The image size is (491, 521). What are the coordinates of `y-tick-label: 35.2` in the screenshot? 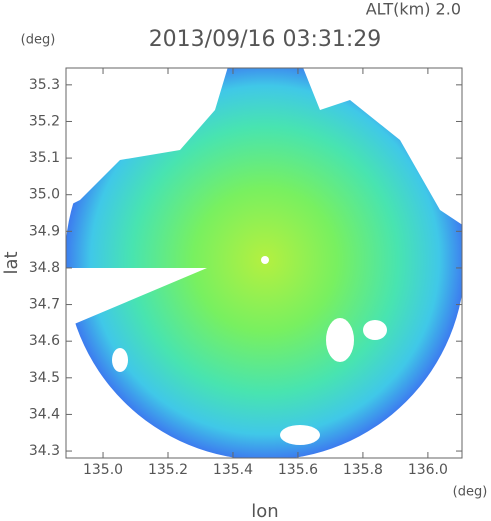 It's located at (44, 121).